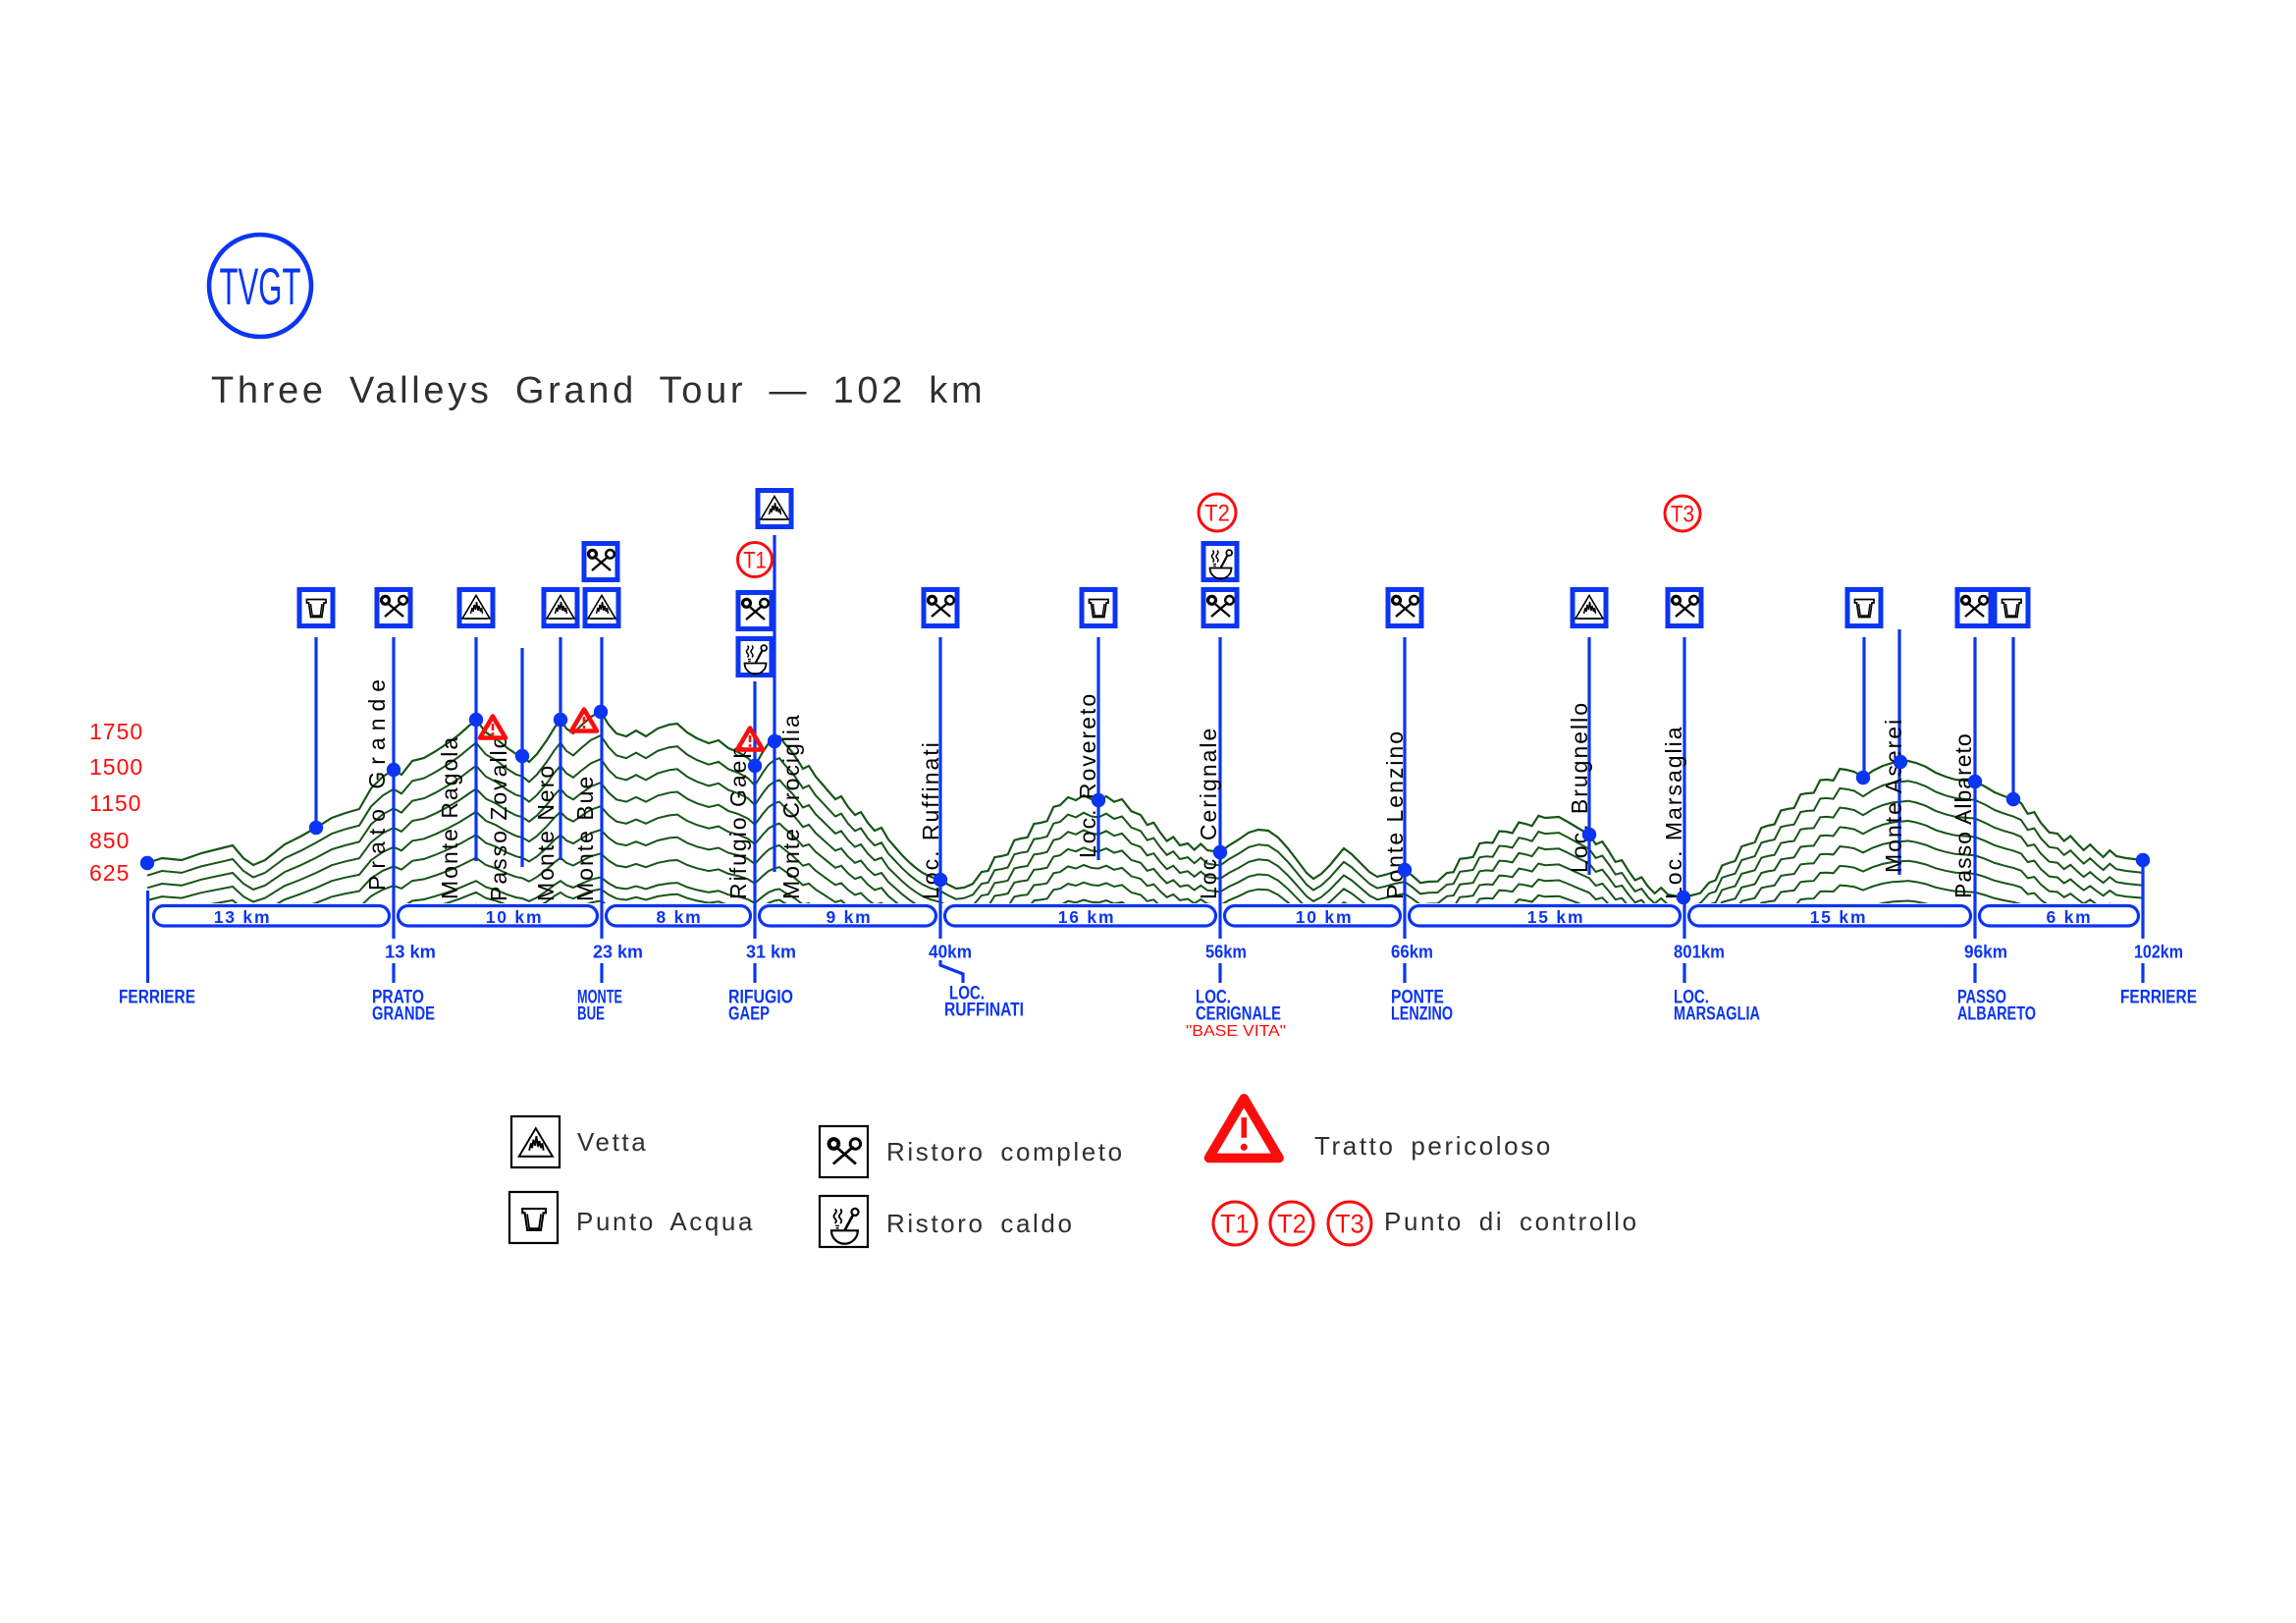 The image size is (2296, 1623). I want to click on svg-text: Tratto pericoloso, so click(1433, 1146).